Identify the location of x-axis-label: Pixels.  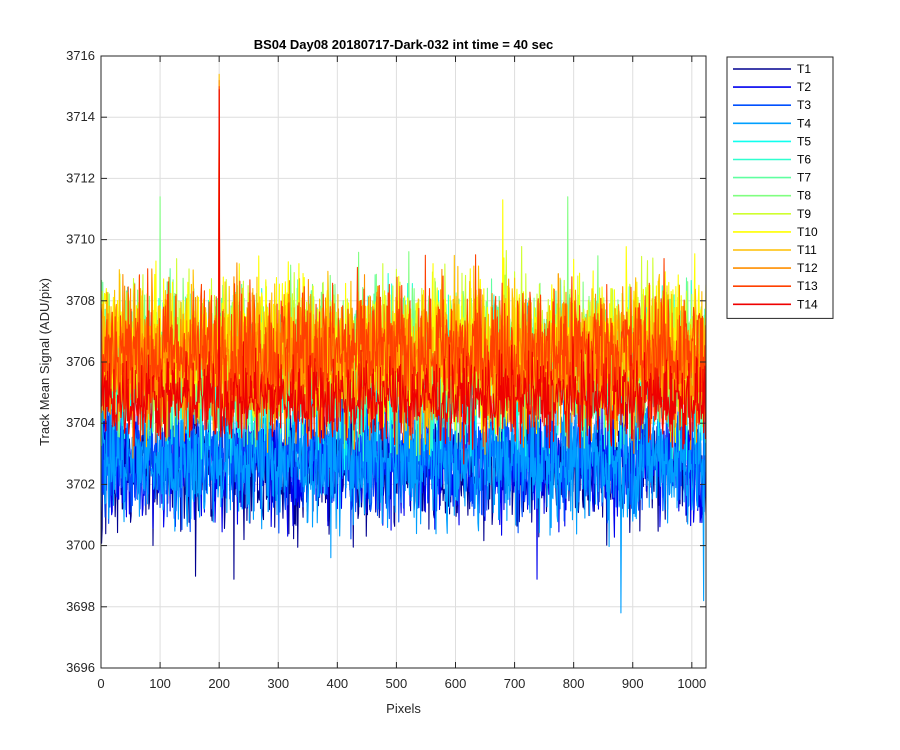
(403, 708).